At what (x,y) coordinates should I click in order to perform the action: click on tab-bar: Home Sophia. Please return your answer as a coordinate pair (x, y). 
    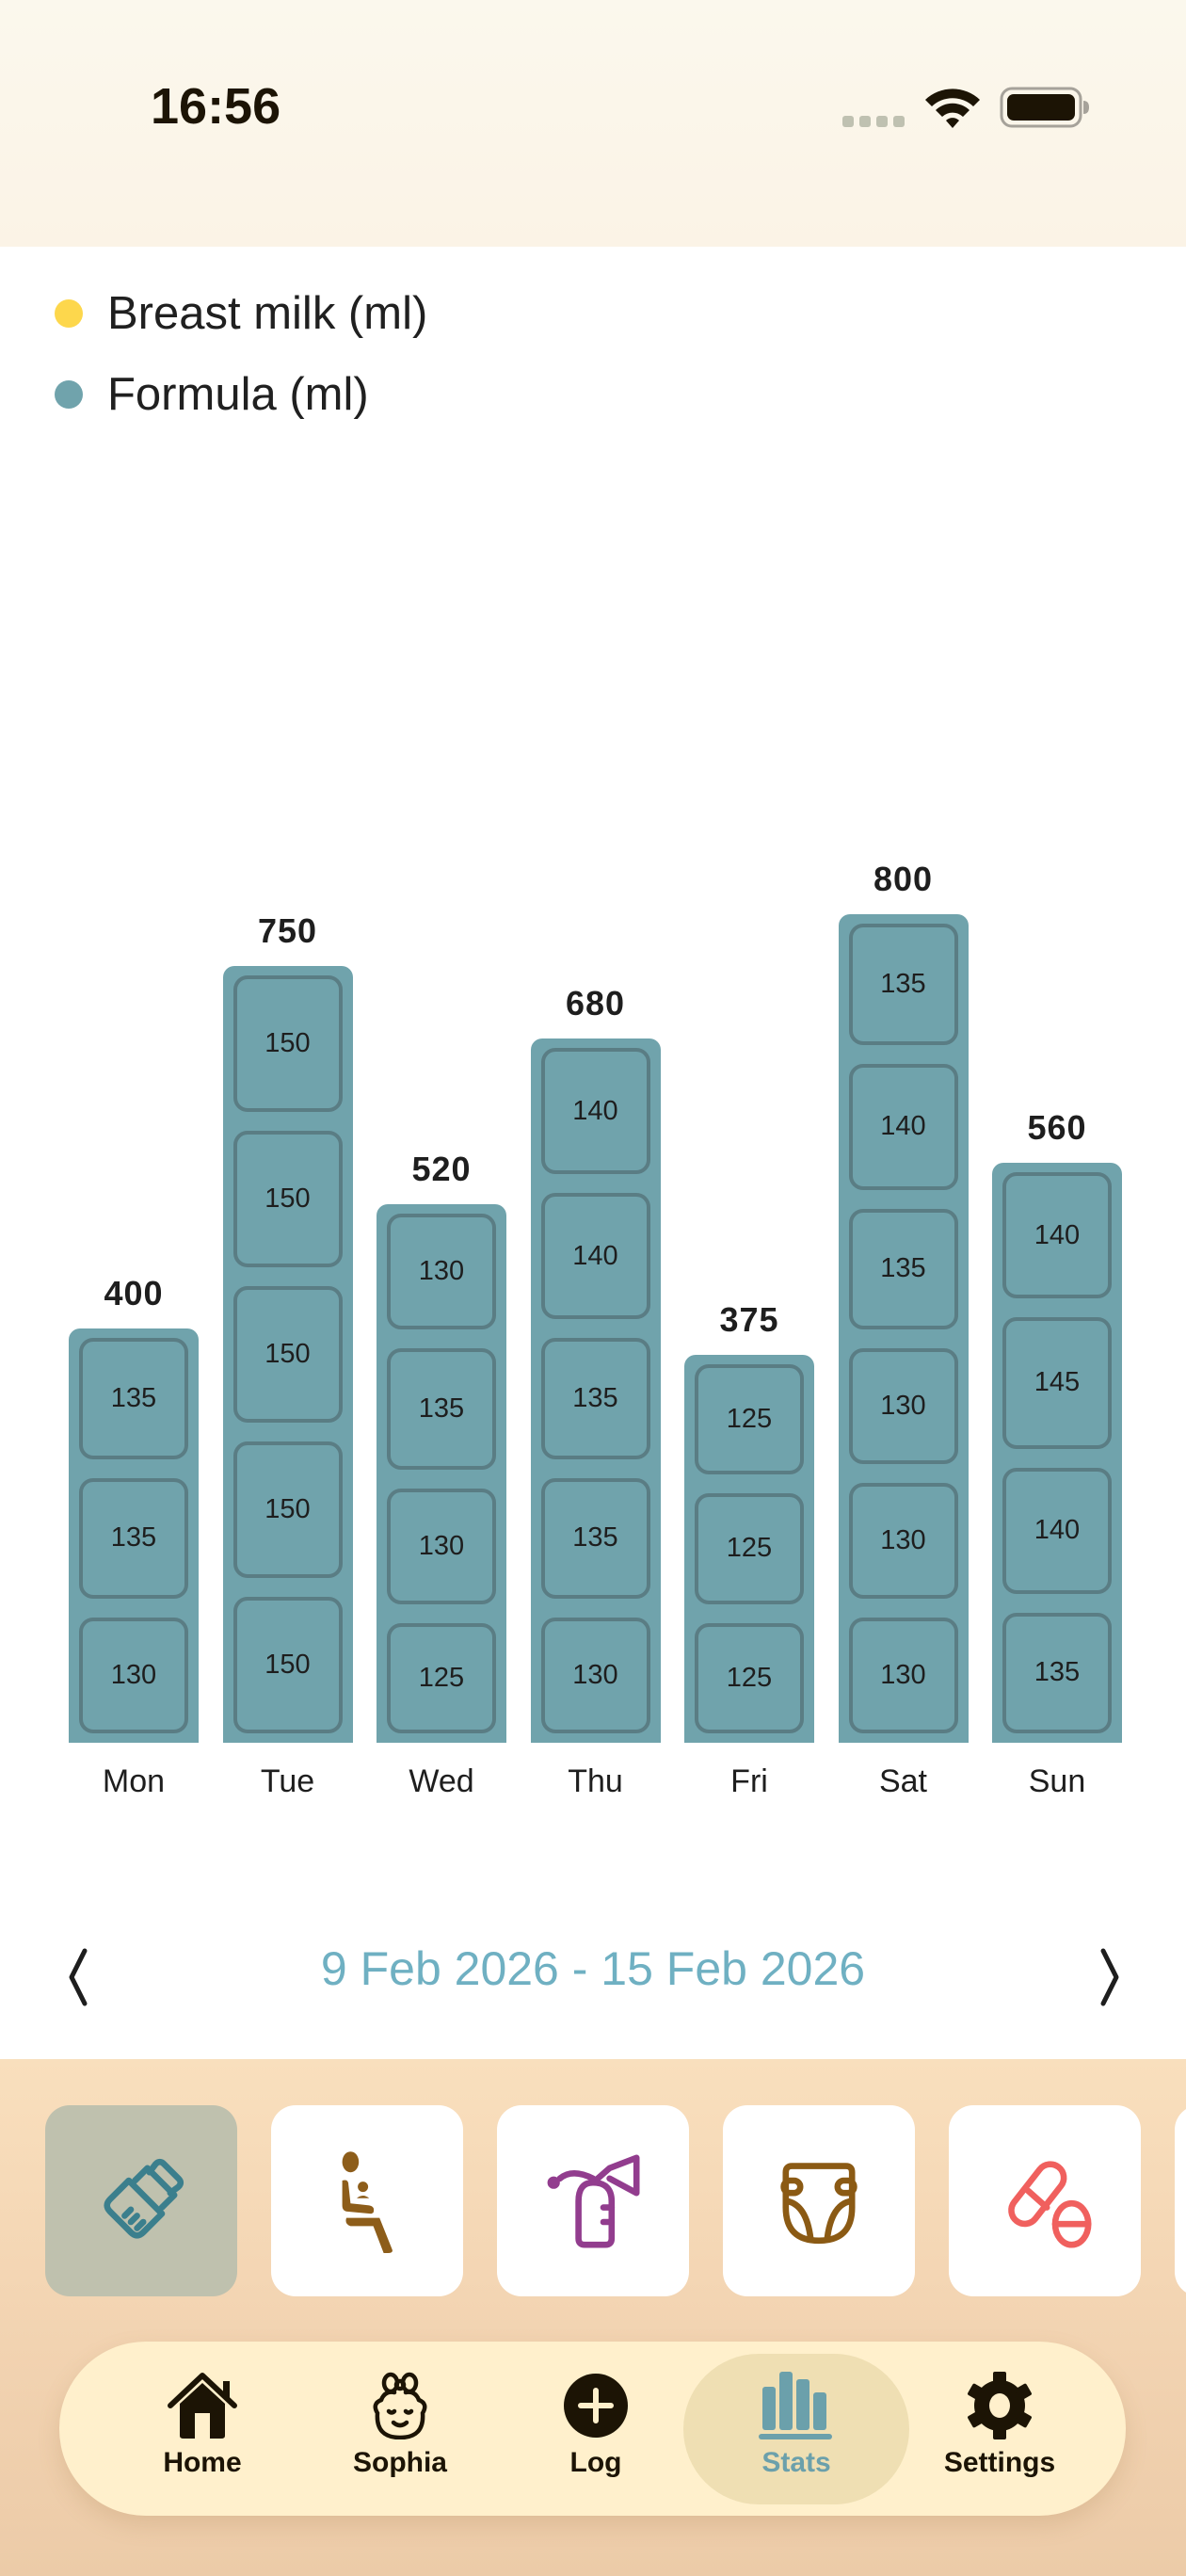
    Looking at the image, I should click on (592, 2429).